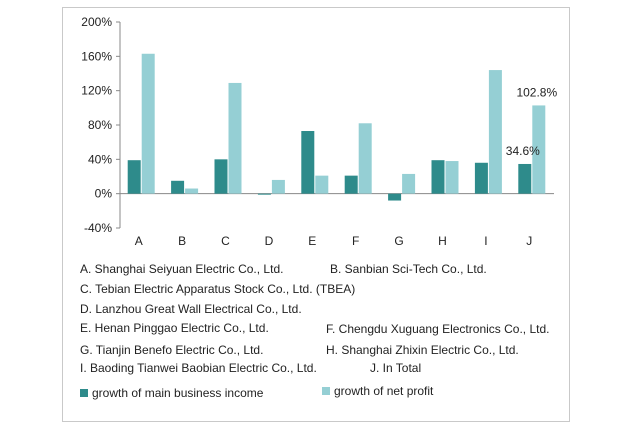 The height and width of the screenshot is (428, 625). I want to click on legend-item-income: growth of main business income, so click(171, 393).